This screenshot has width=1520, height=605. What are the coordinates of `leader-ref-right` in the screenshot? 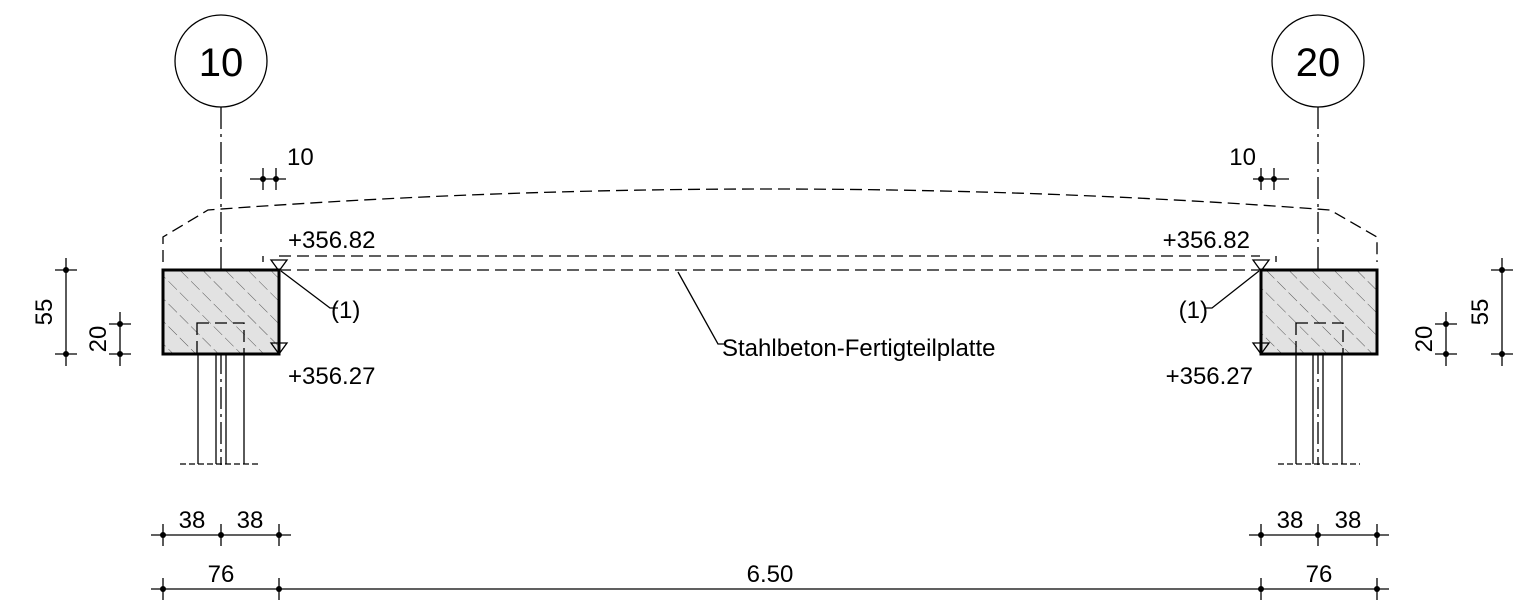 It's located at (1232, 289).